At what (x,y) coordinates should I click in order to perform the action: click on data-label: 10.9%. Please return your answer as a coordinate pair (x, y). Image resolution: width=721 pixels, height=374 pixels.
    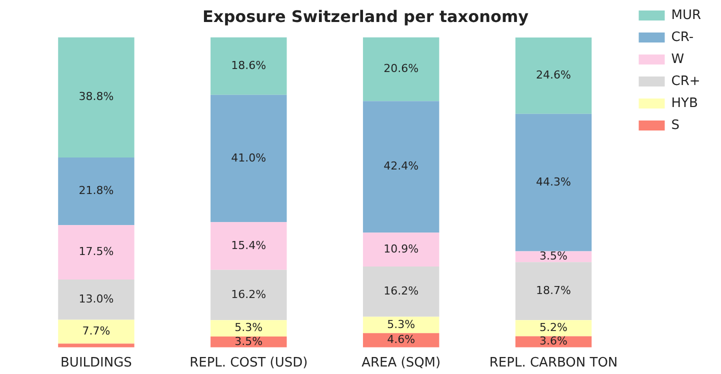
    Looking at the image, I should click on (401, 249).